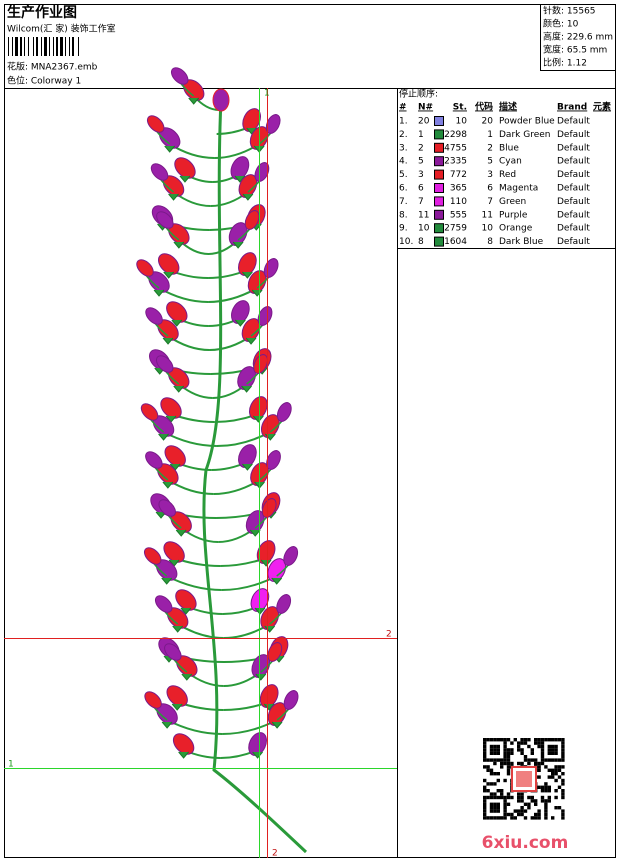 The image size is (620, 860). I want to click on watermark: 6xiu.com, so click(525, 843).